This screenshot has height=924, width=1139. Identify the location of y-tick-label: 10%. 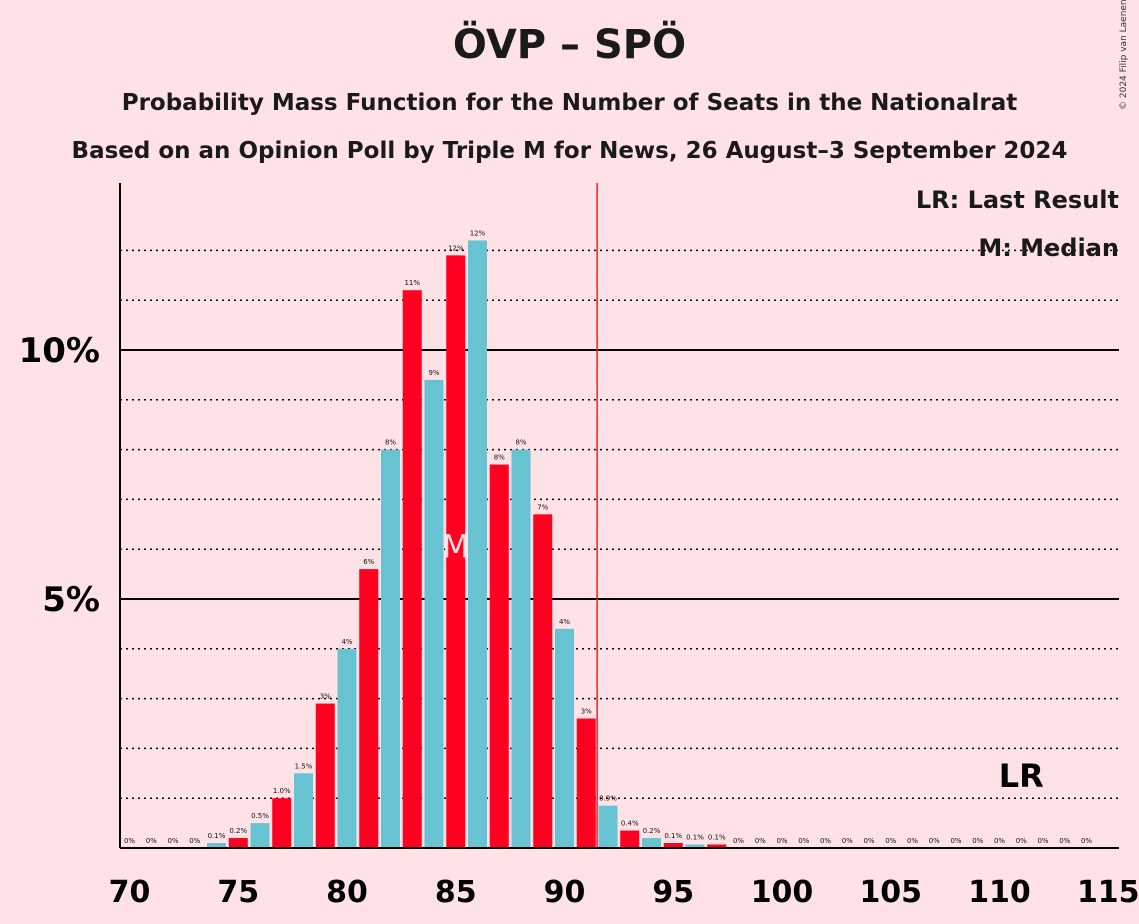
(59, 351).